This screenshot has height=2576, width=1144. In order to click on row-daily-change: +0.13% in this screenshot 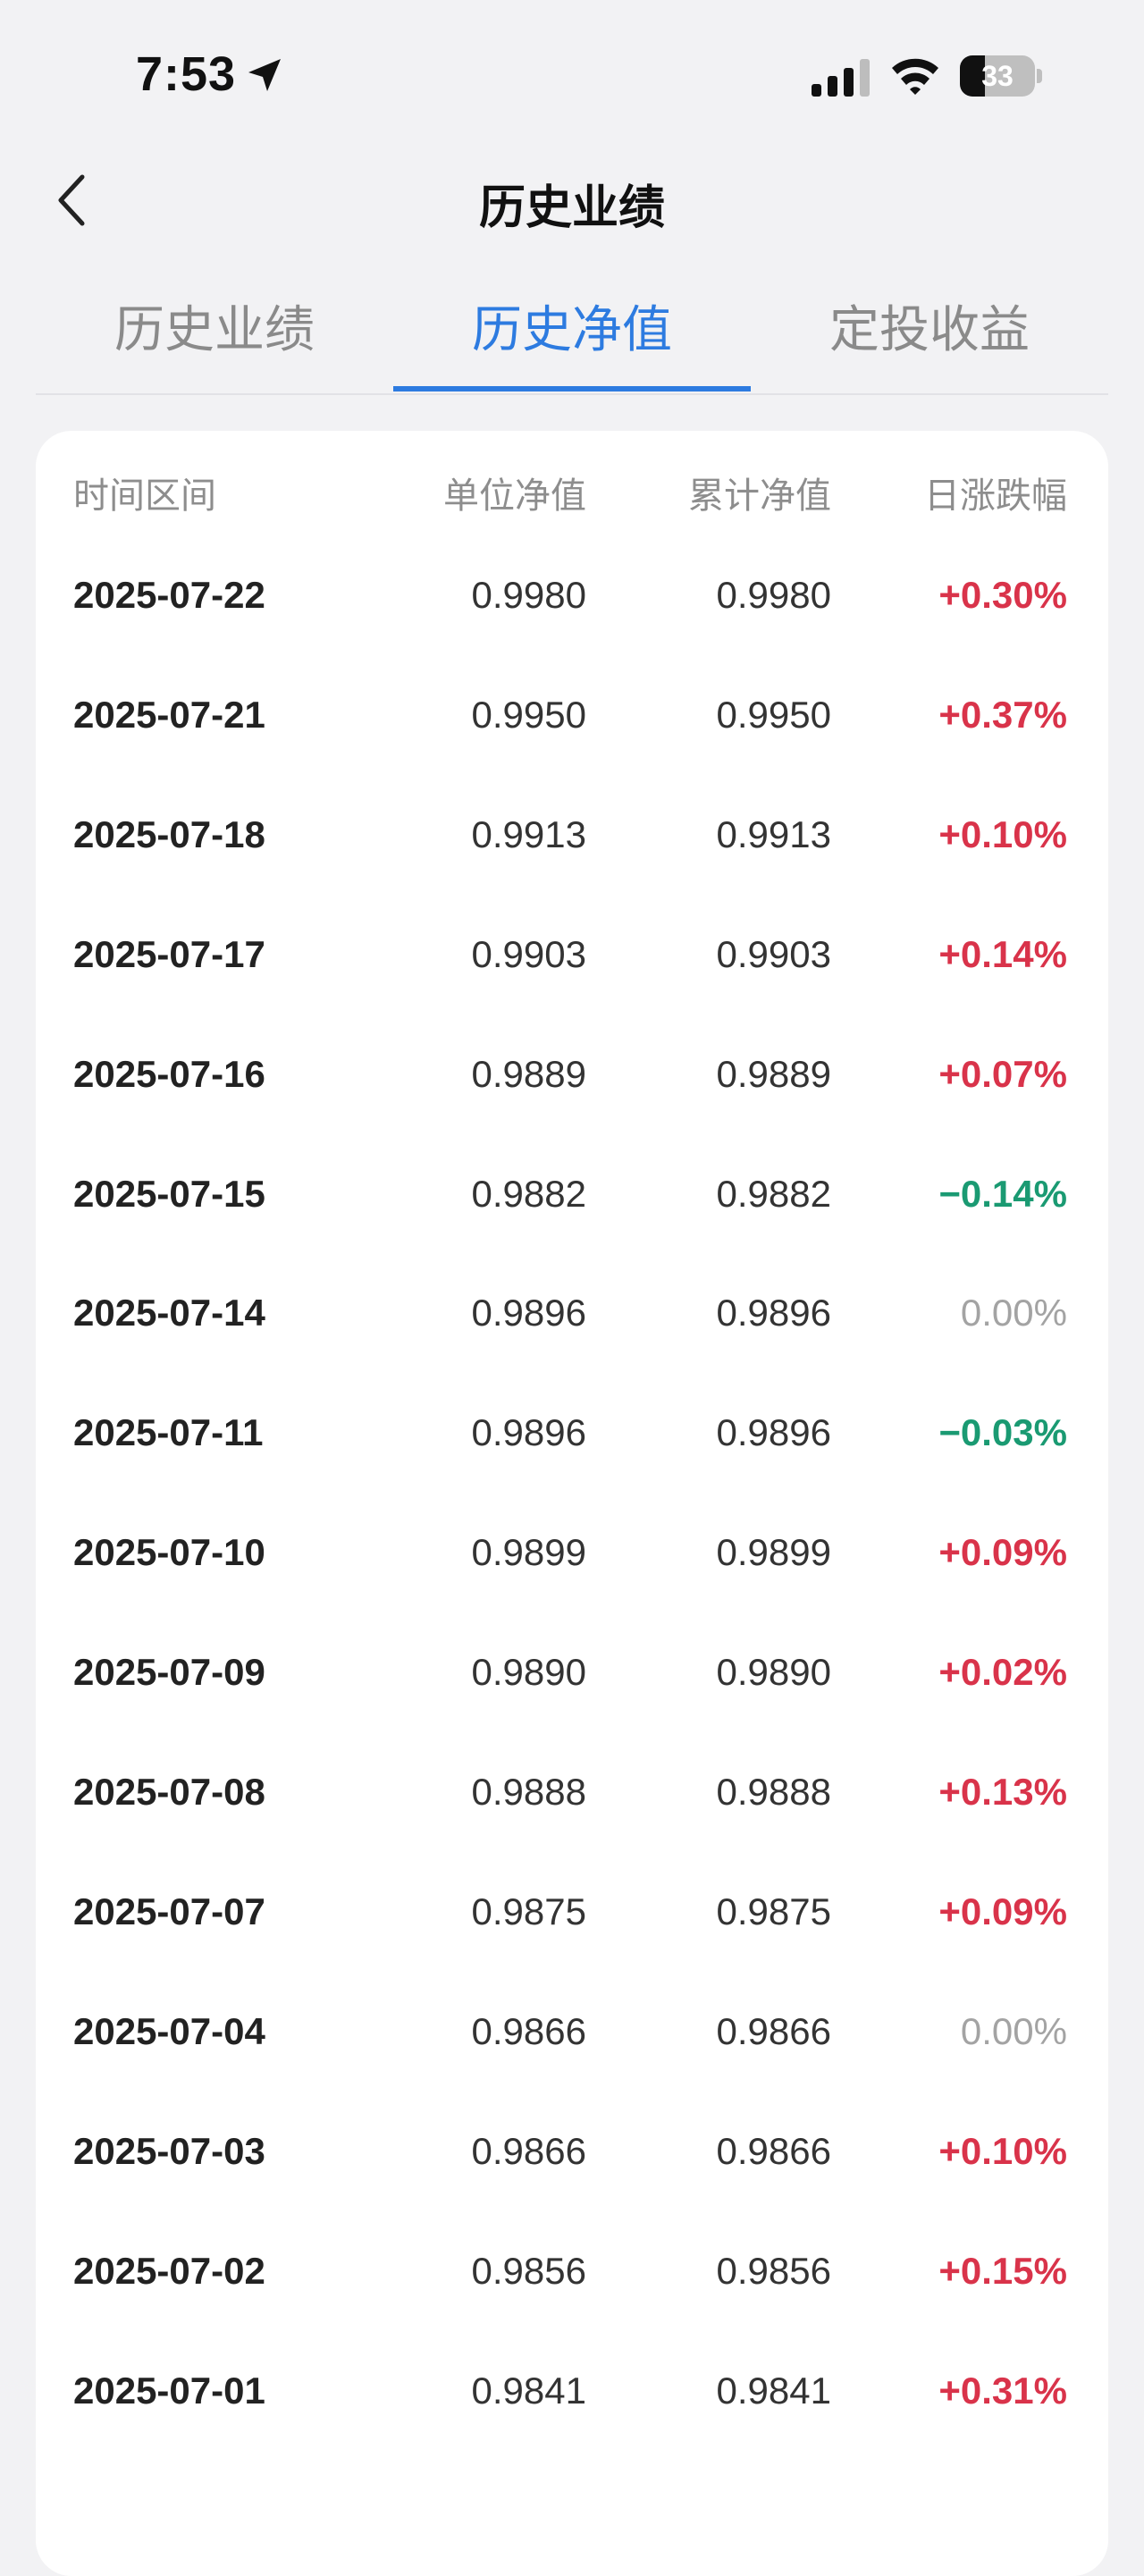, I will do `click(1003, 1792)`.